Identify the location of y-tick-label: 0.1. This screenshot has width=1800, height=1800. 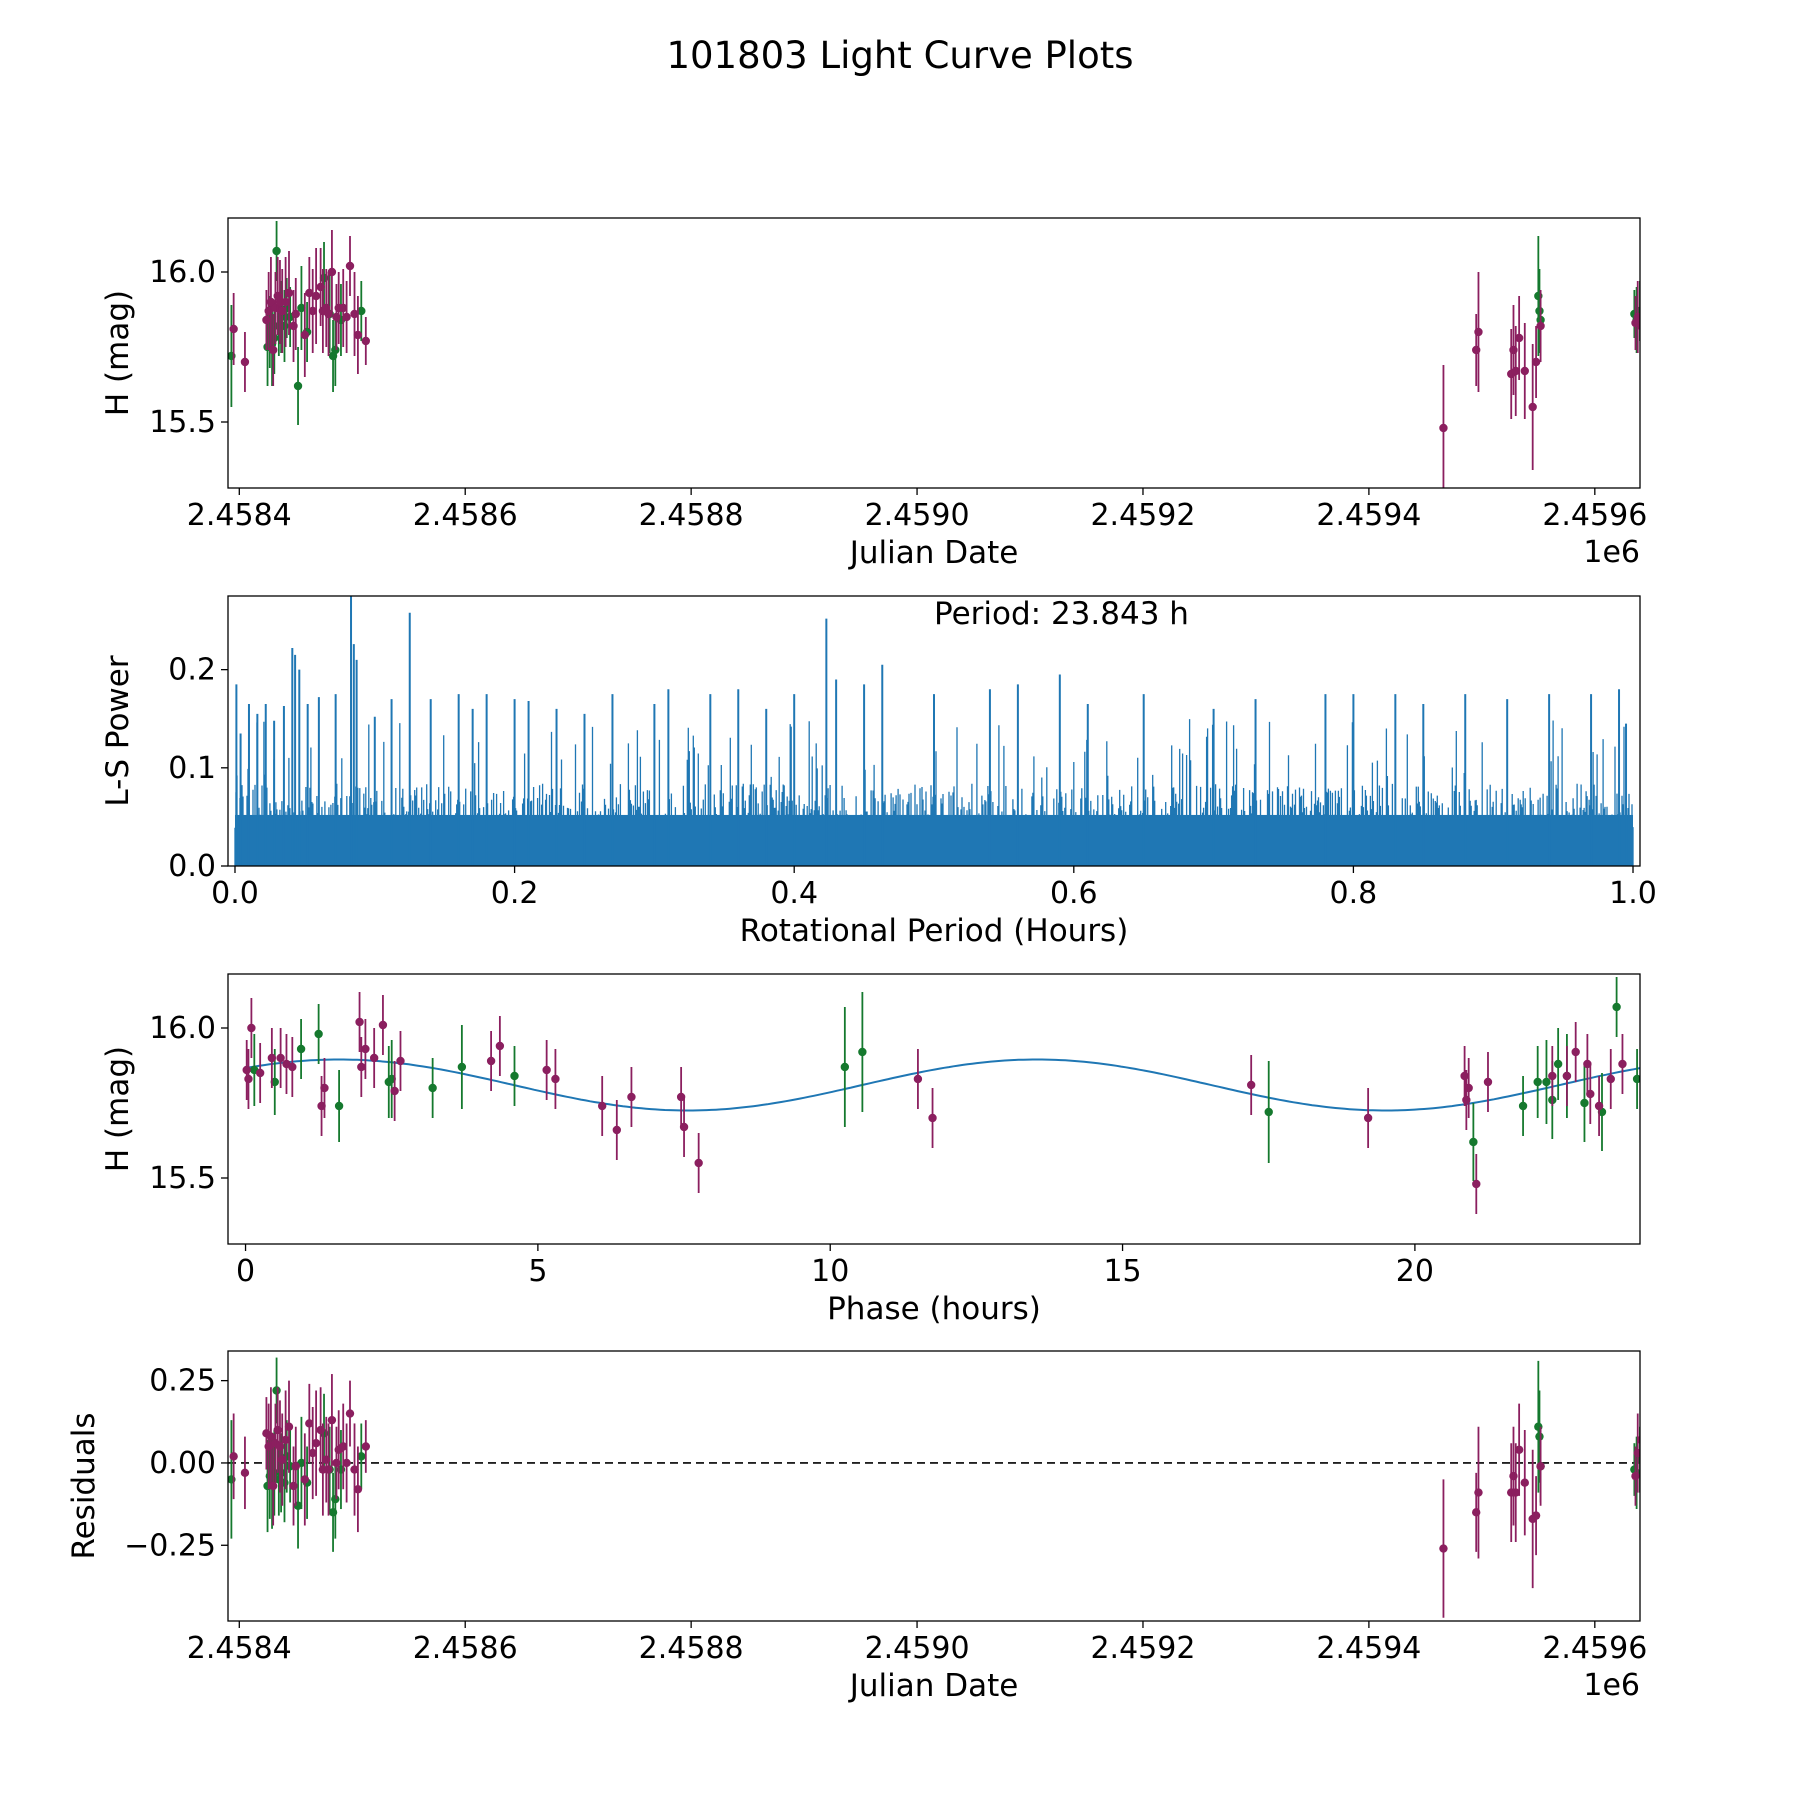
(192, 768).